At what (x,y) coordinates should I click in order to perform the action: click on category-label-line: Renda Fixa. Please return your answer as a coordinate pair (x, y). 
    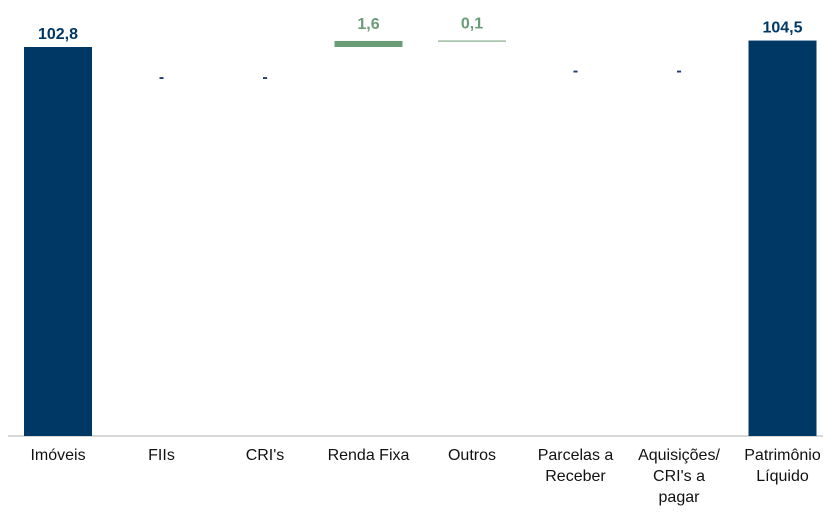
    Looking at the image, I should click on (369, 455).